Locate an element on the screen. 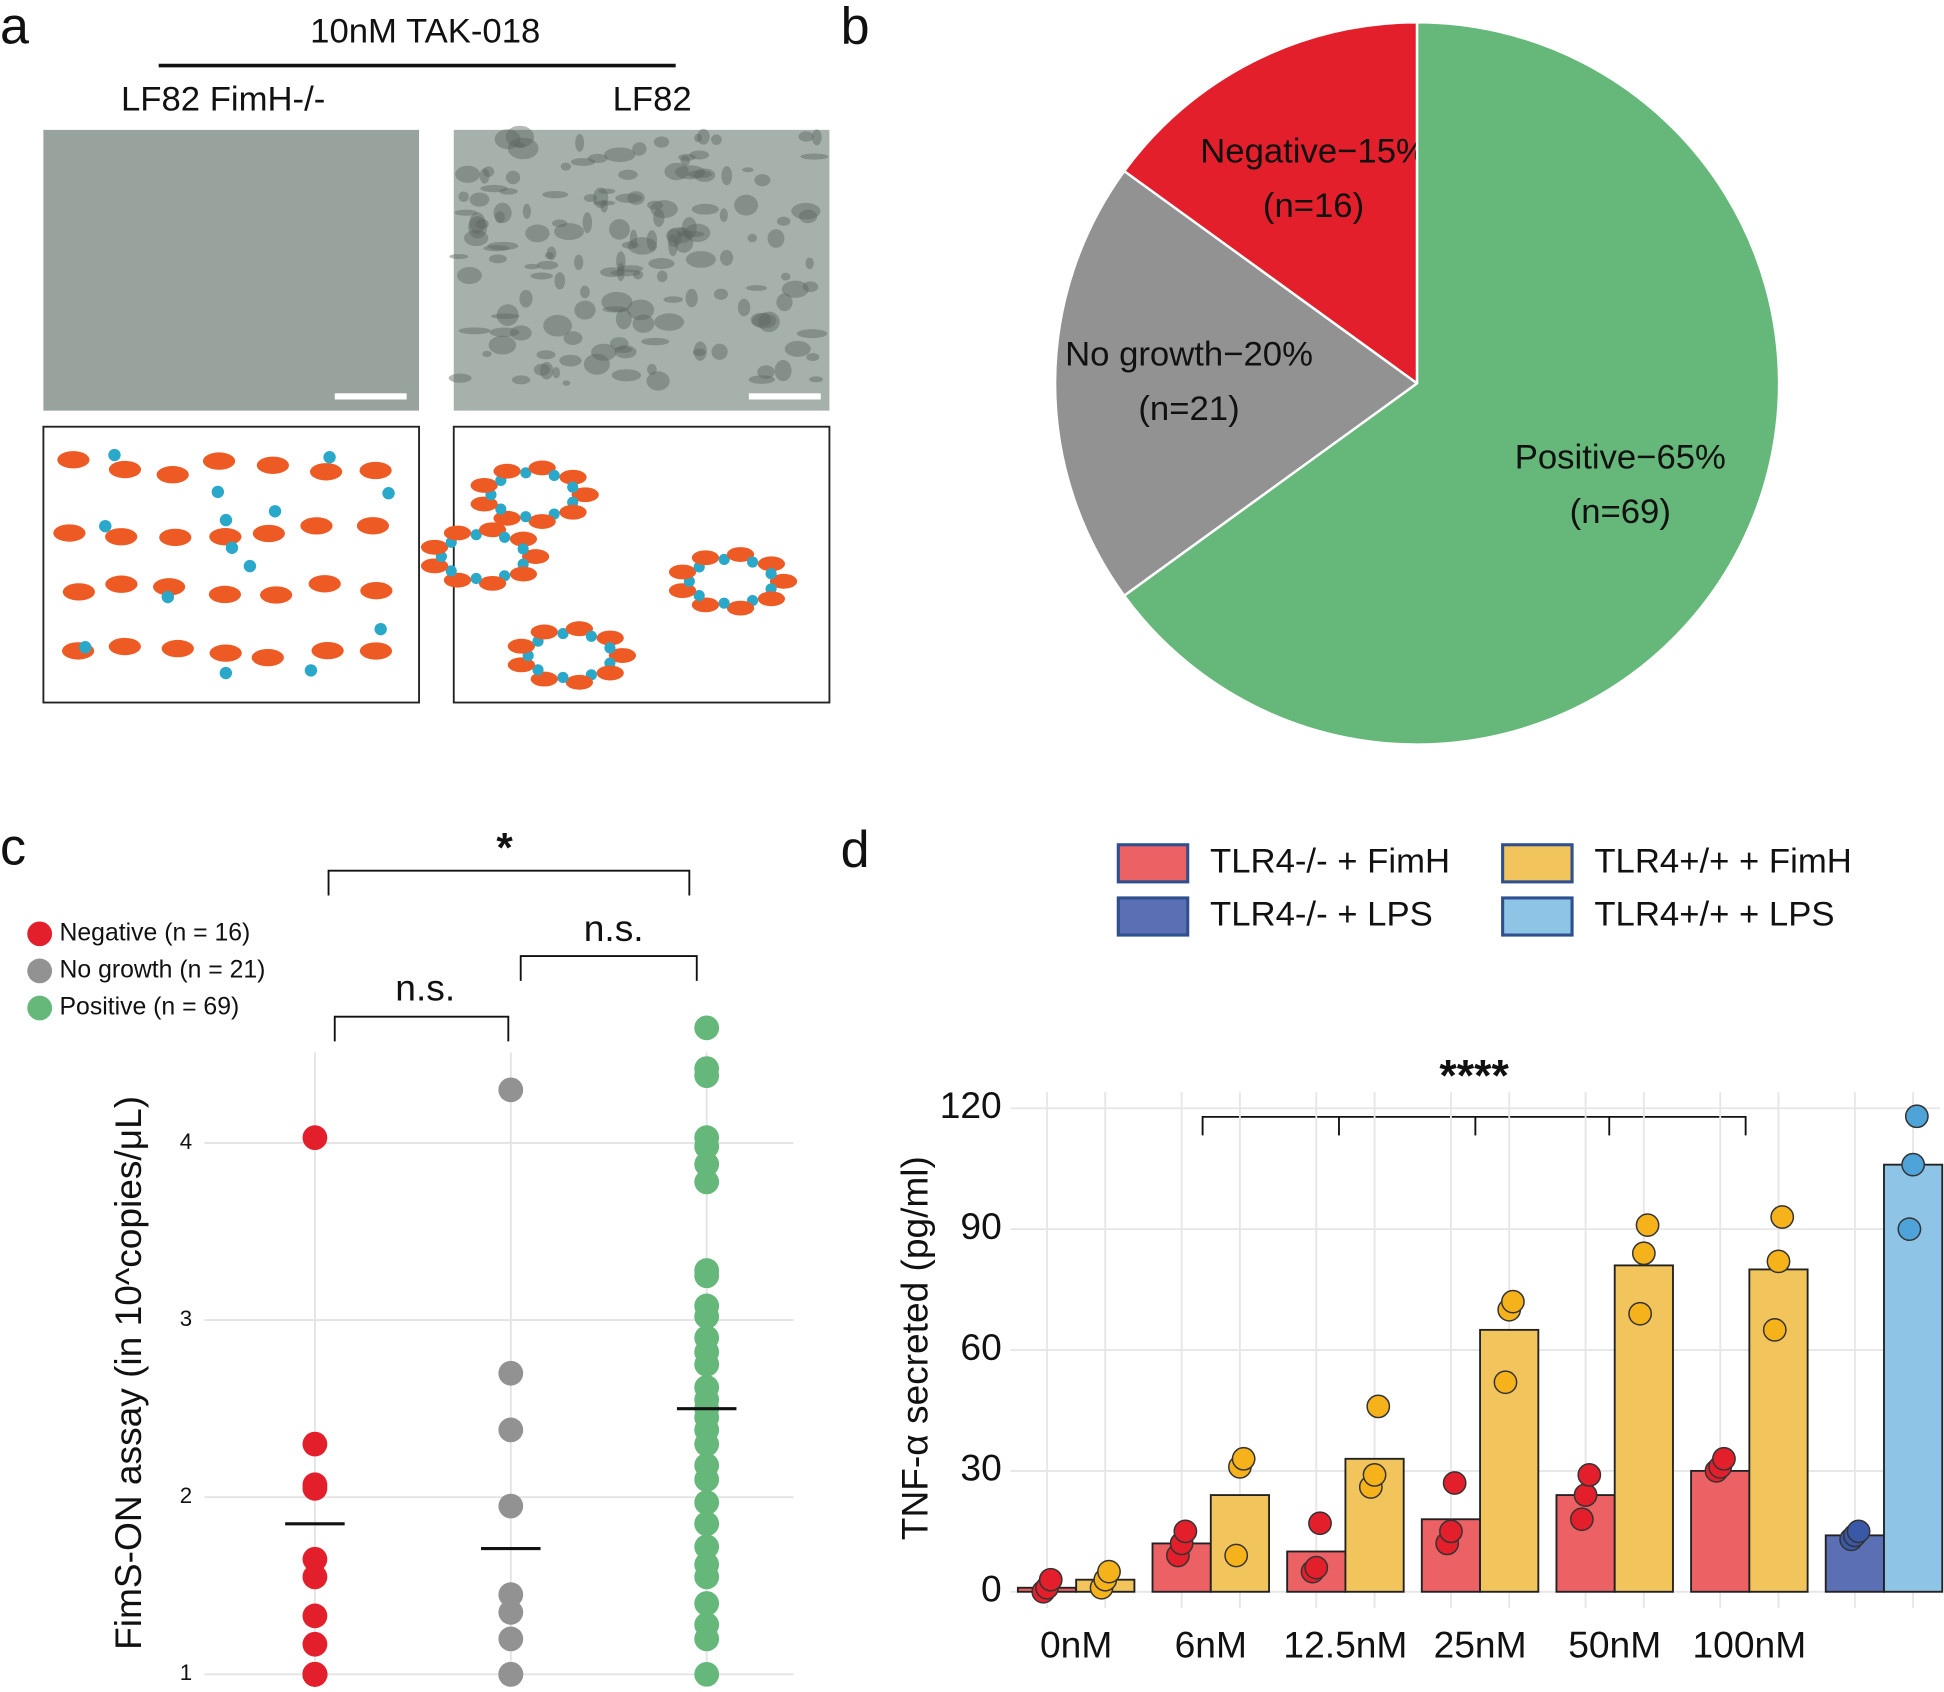 This screenshot has width=1944, height=1692. micrograph is located at coordinates (641, 270).